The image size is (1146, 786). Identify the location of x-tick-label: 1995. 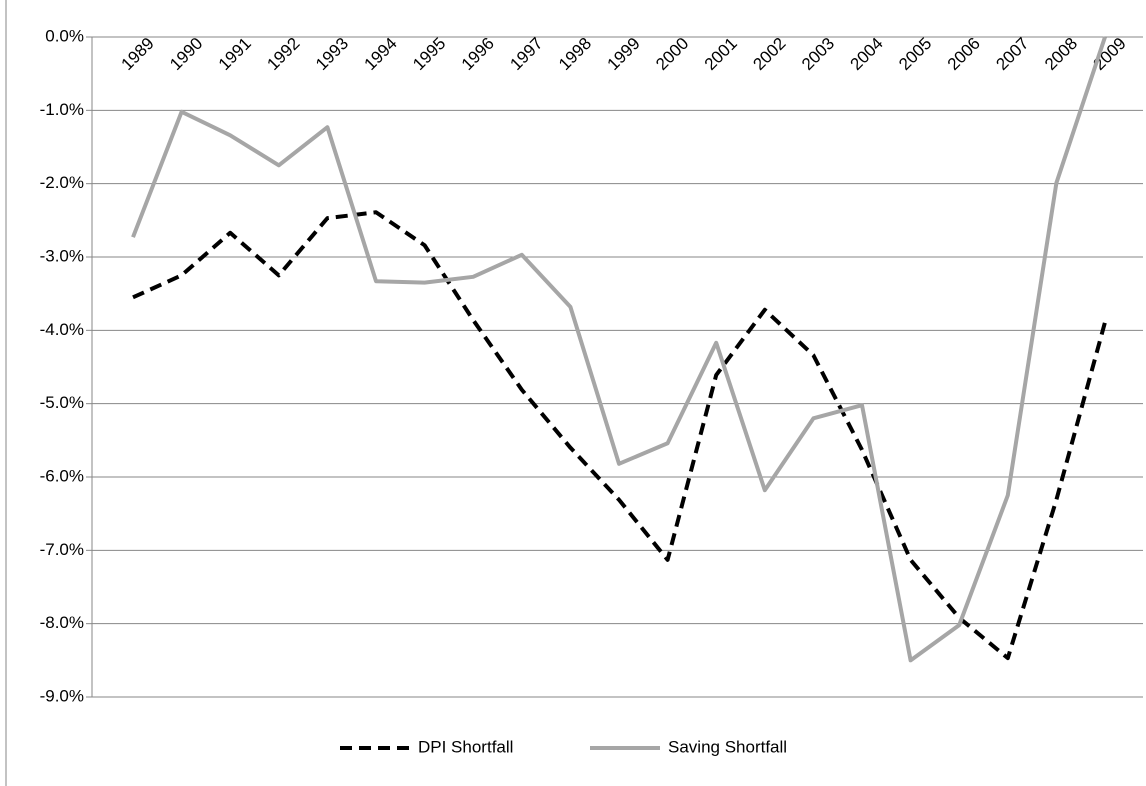
(429, 54).